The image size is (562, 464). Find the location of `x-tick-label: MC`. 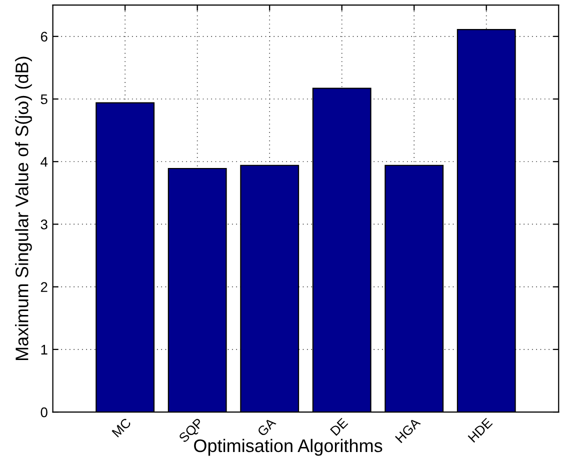

x-tick-label: MC is located at coordinates (122, 427).